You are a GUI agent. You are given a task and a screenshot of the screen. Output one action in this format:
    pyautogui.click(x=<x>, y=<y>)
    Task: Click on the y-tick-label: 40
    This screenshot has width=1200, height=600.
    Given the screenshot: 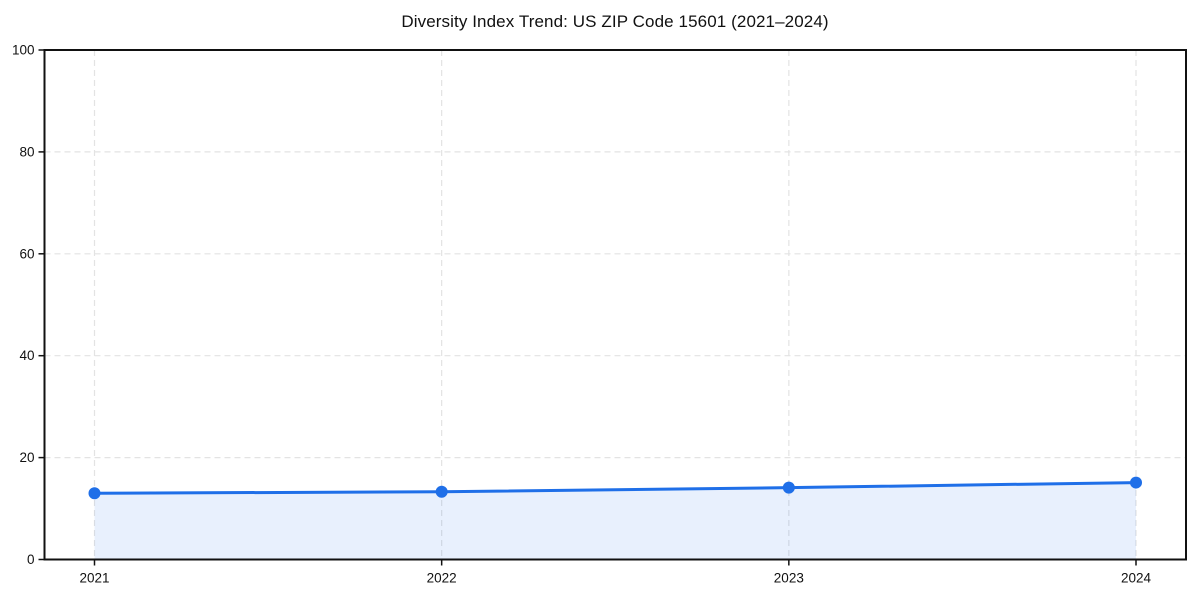 What is the action you would take?
    pyautogui.click(x=26, y=355)
    